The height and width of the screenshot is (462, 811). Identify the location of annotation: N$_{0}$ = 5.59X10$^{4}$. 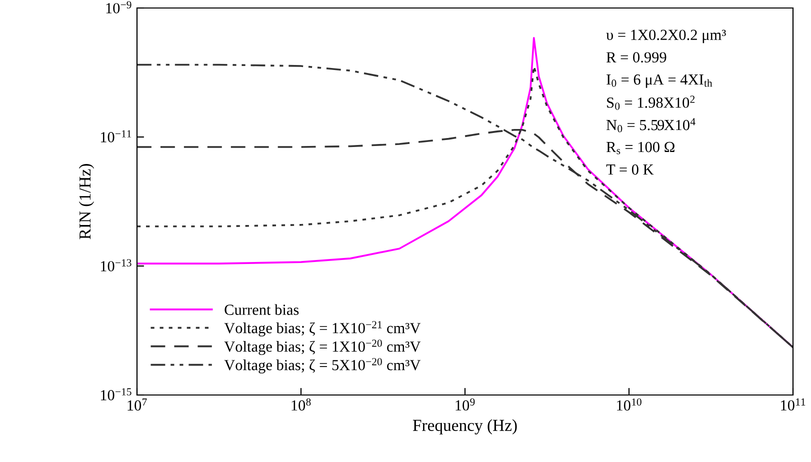
(651, 125).